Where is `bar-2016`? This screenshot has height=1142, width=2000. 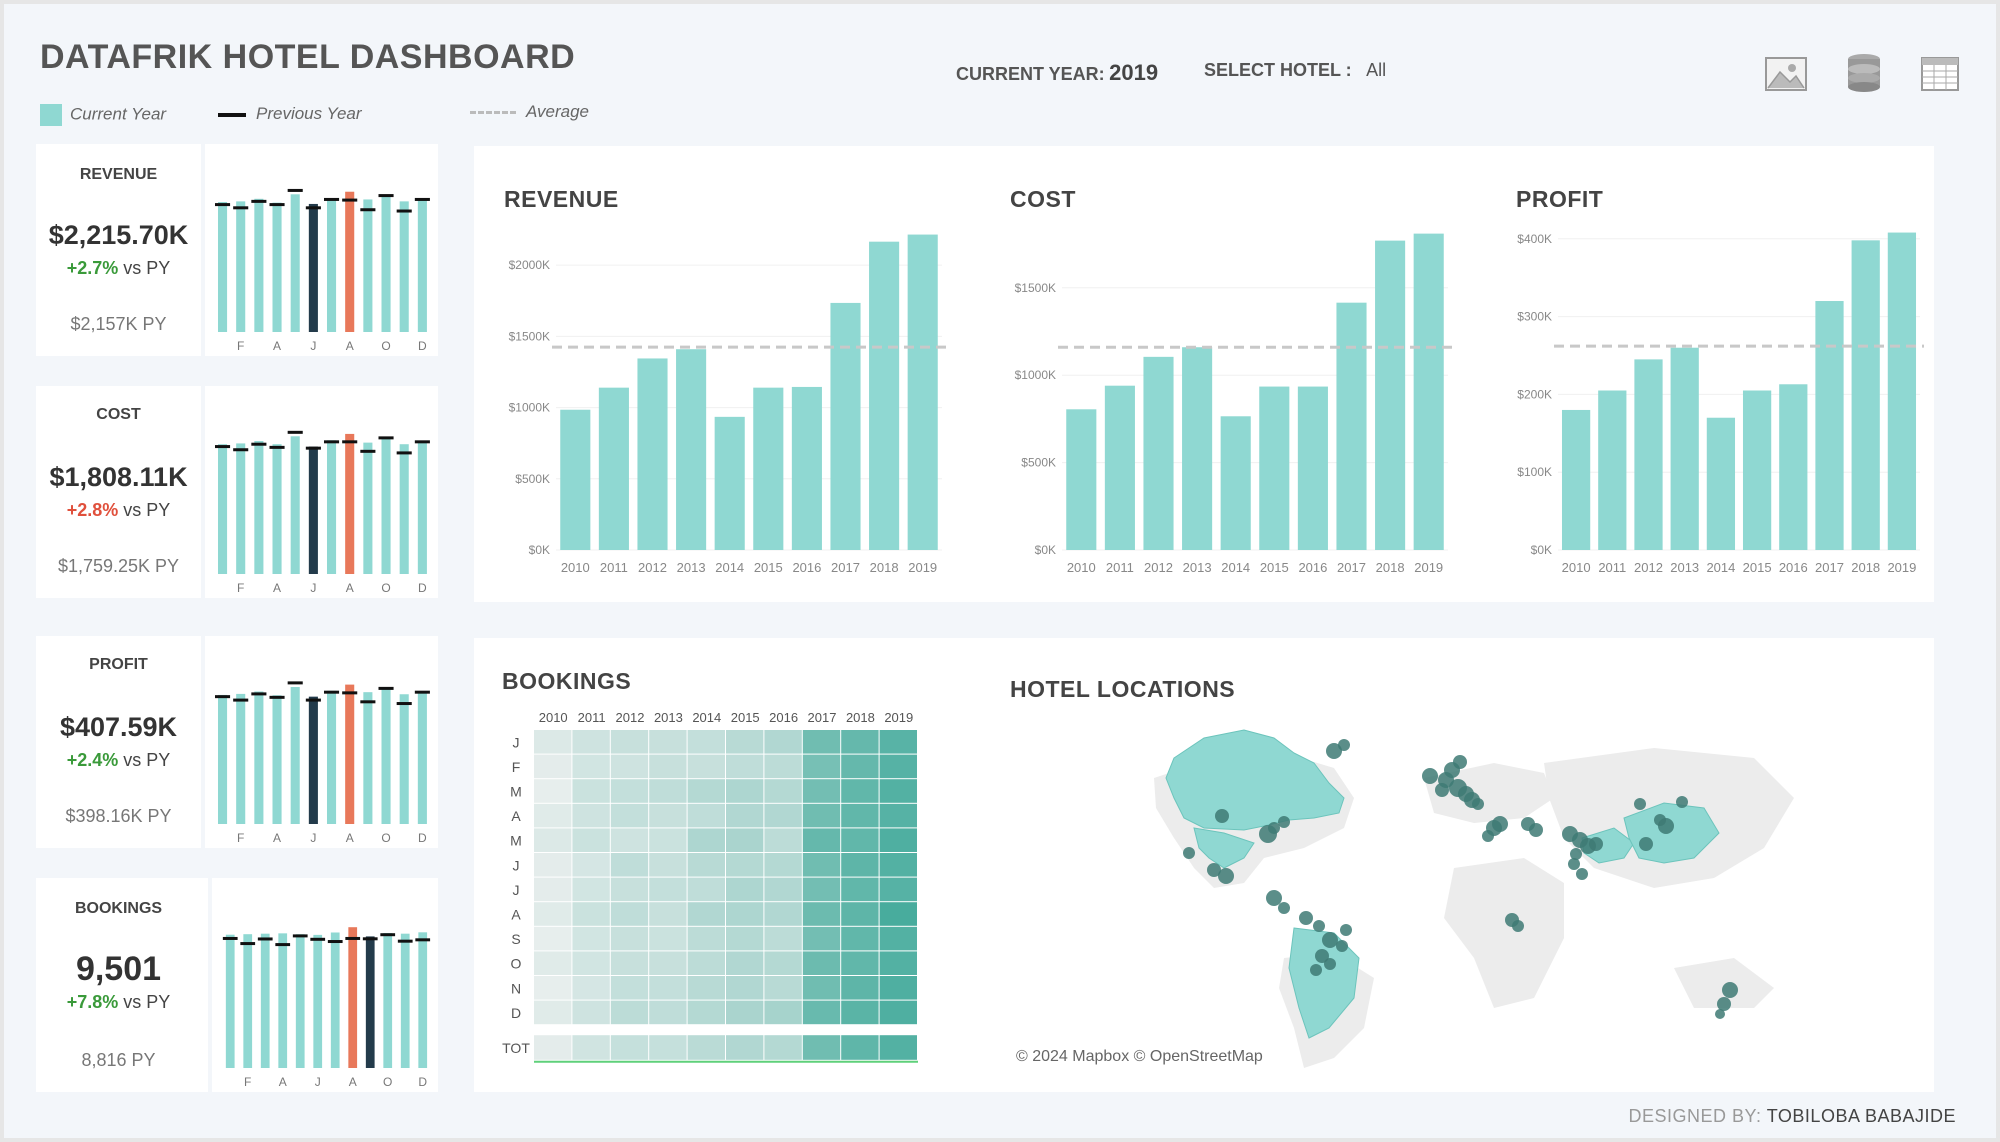 bar-2016 is located at coordinates (806, 468).